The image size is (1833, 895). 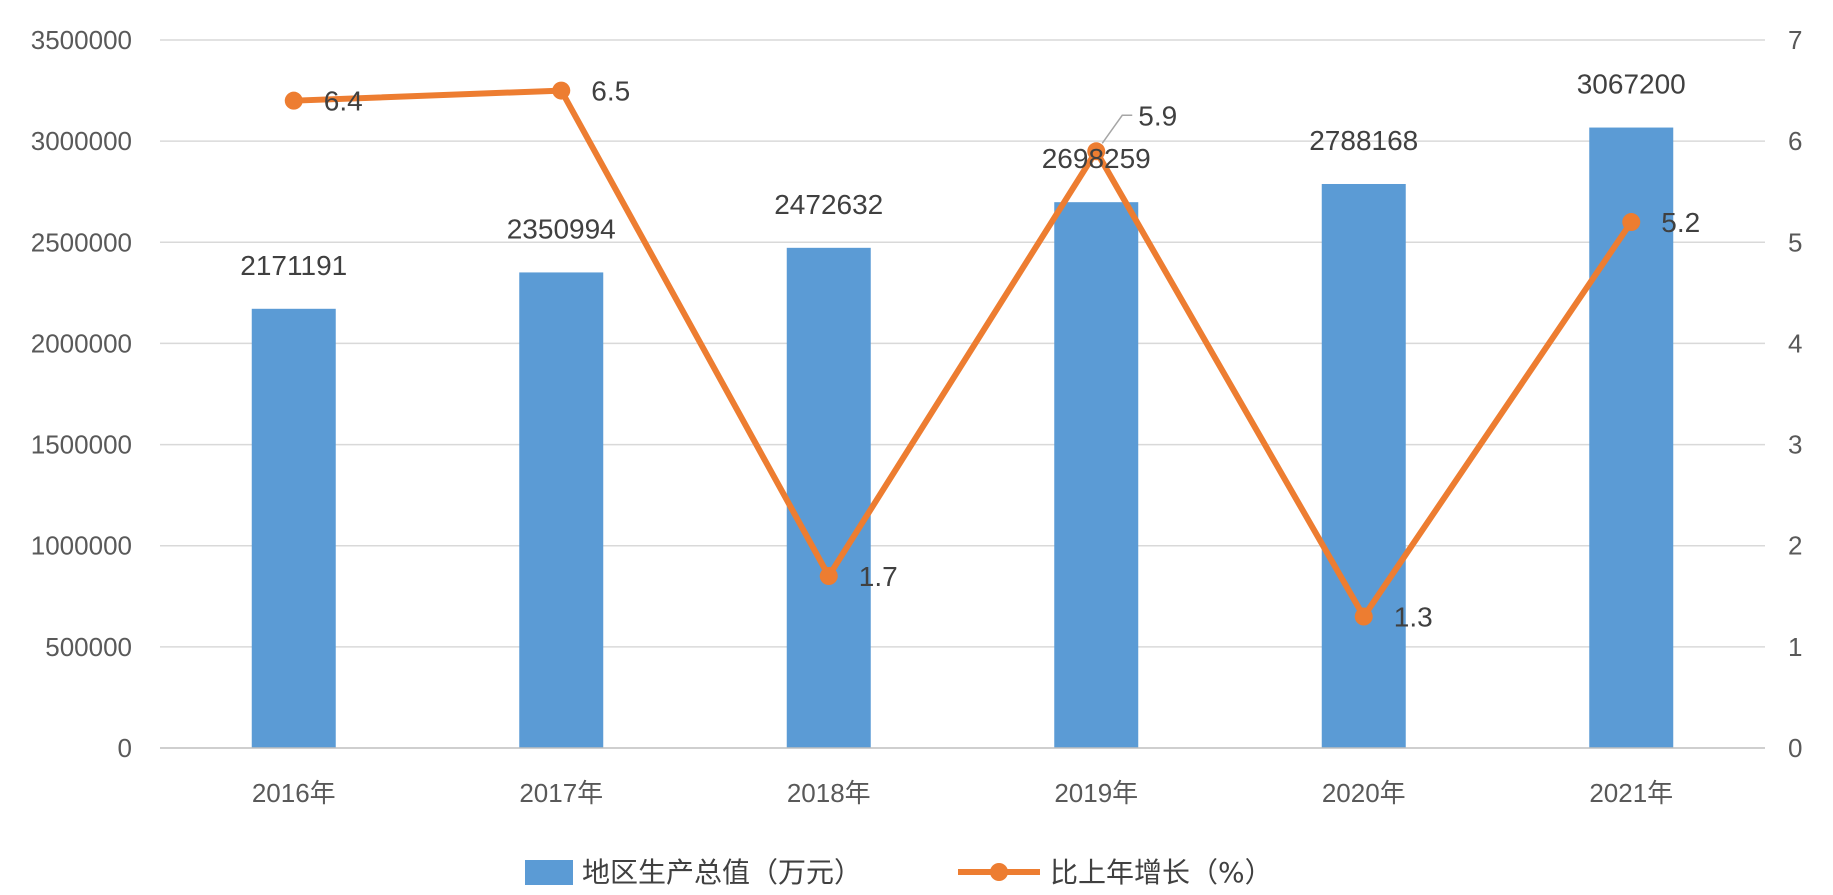 I want to click on bar-data-label: 2788168, so click(x=1363, y=140).